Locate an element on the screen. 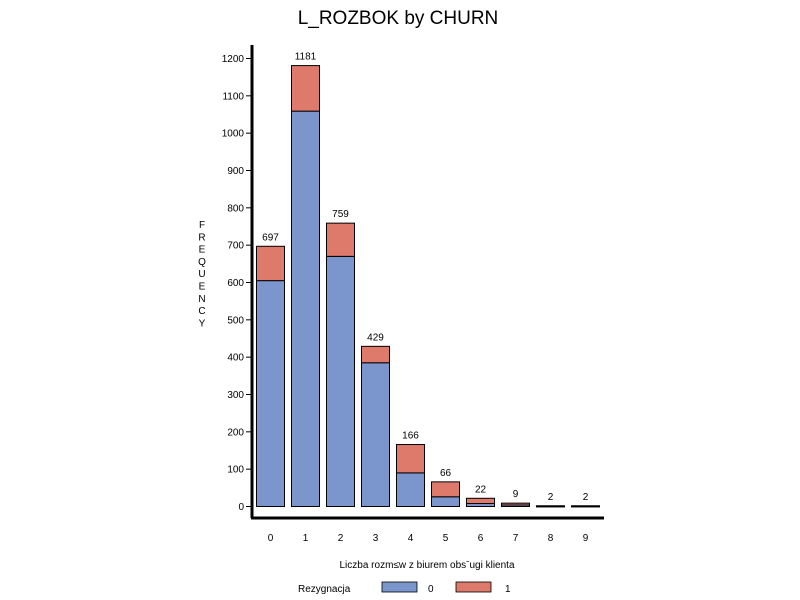  y-tick-label: 0 is located at coordinates (241, 507).